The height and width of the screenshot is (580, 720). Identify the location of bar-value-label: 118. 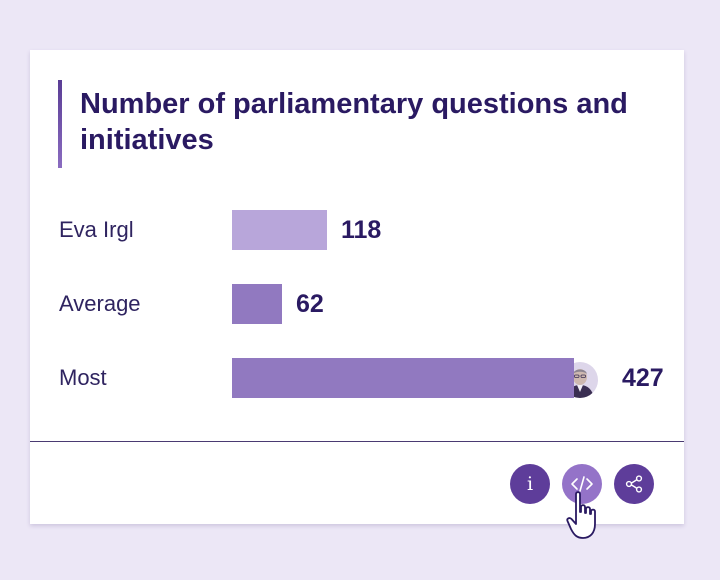
(361, 230).